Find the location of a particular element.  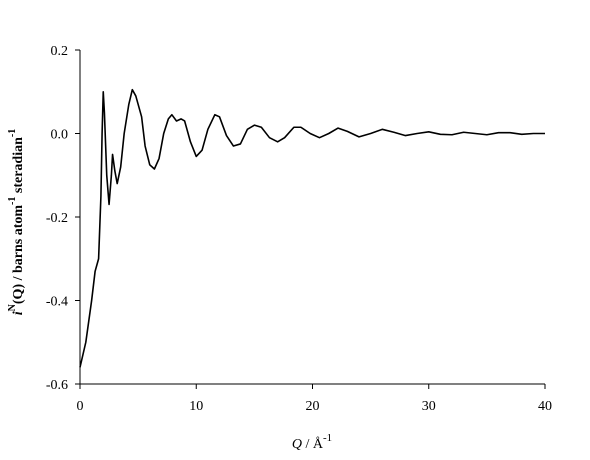

y-tick-label: 0.0 is located at coordinates (60, 135).